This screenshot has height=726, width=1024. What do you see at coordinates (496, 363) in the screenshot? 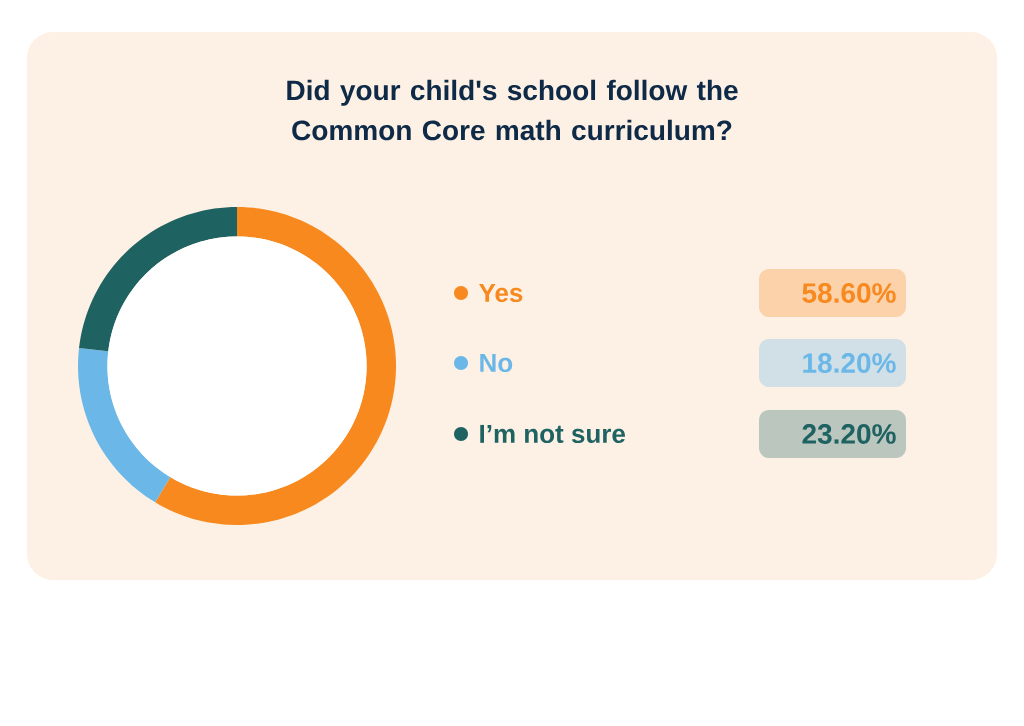
I see `legend-label: No` at bounding box center [496, 363].